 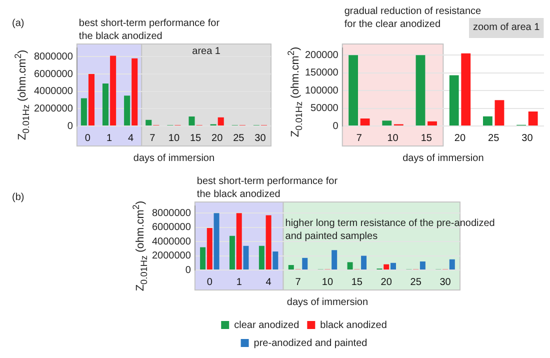 I want to click on band-label: area 1, so click(x=206, y=51).